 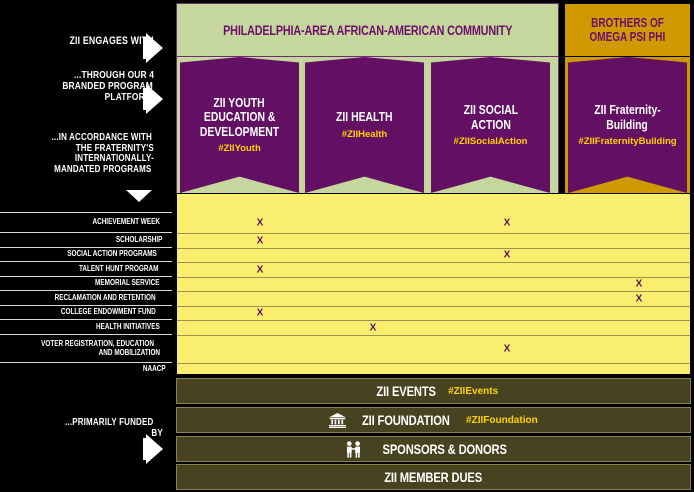 I want to click on matrix-row-label-line: TALENT HUNT PROGRAM, so click(x=118, y=268).